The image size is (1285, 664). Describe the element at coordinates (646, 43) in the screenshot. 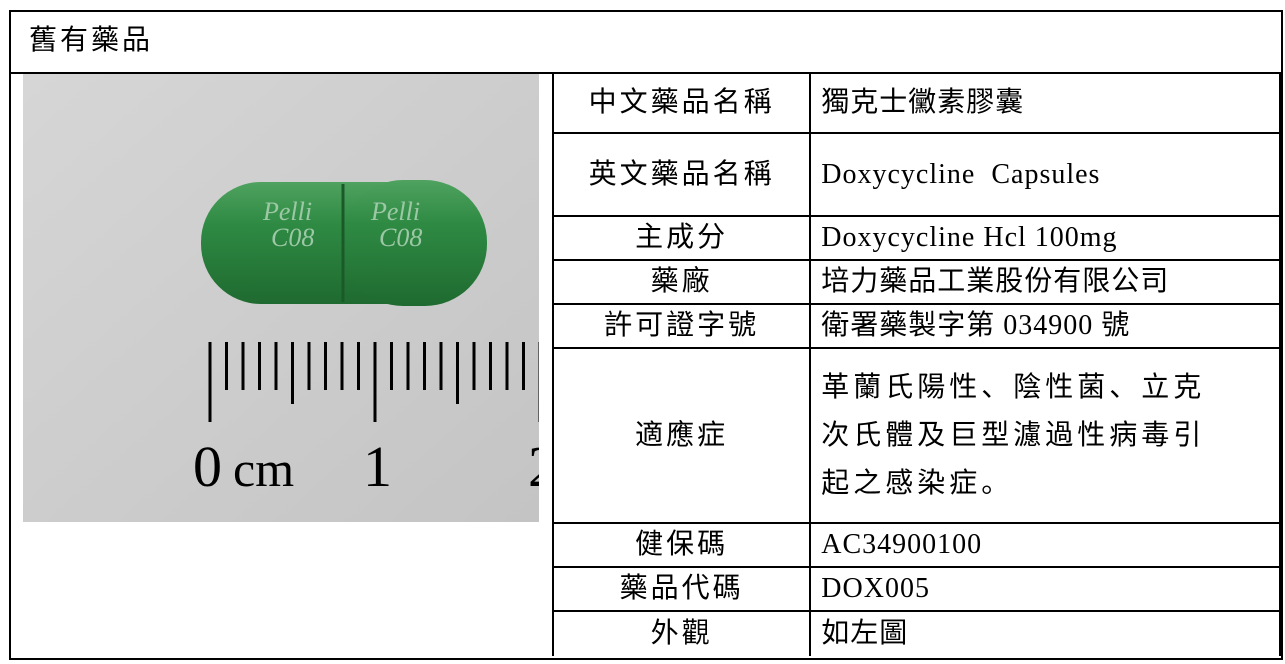

I see `header-title: 舊有藥品` at that location.